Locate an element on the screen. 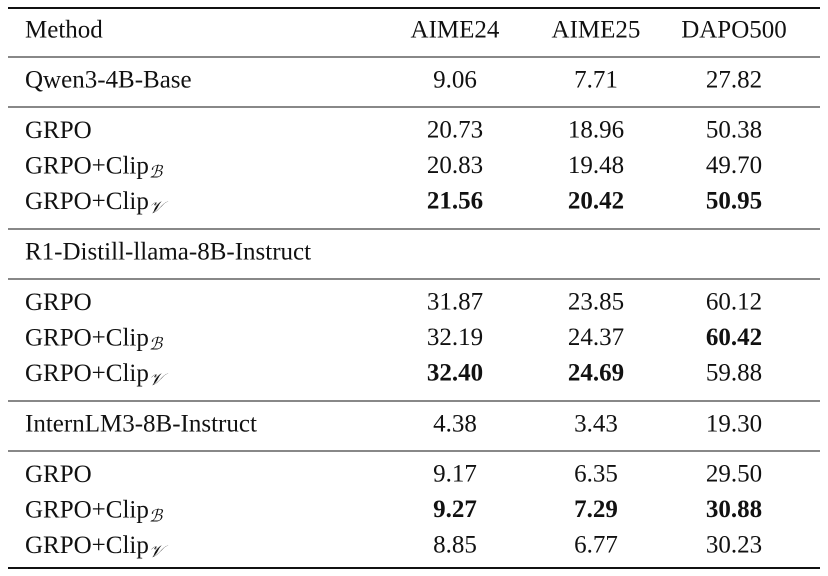 This screenshot has height=576, width=828. score-cell: 6.35 is located at coordinates (596, 474).